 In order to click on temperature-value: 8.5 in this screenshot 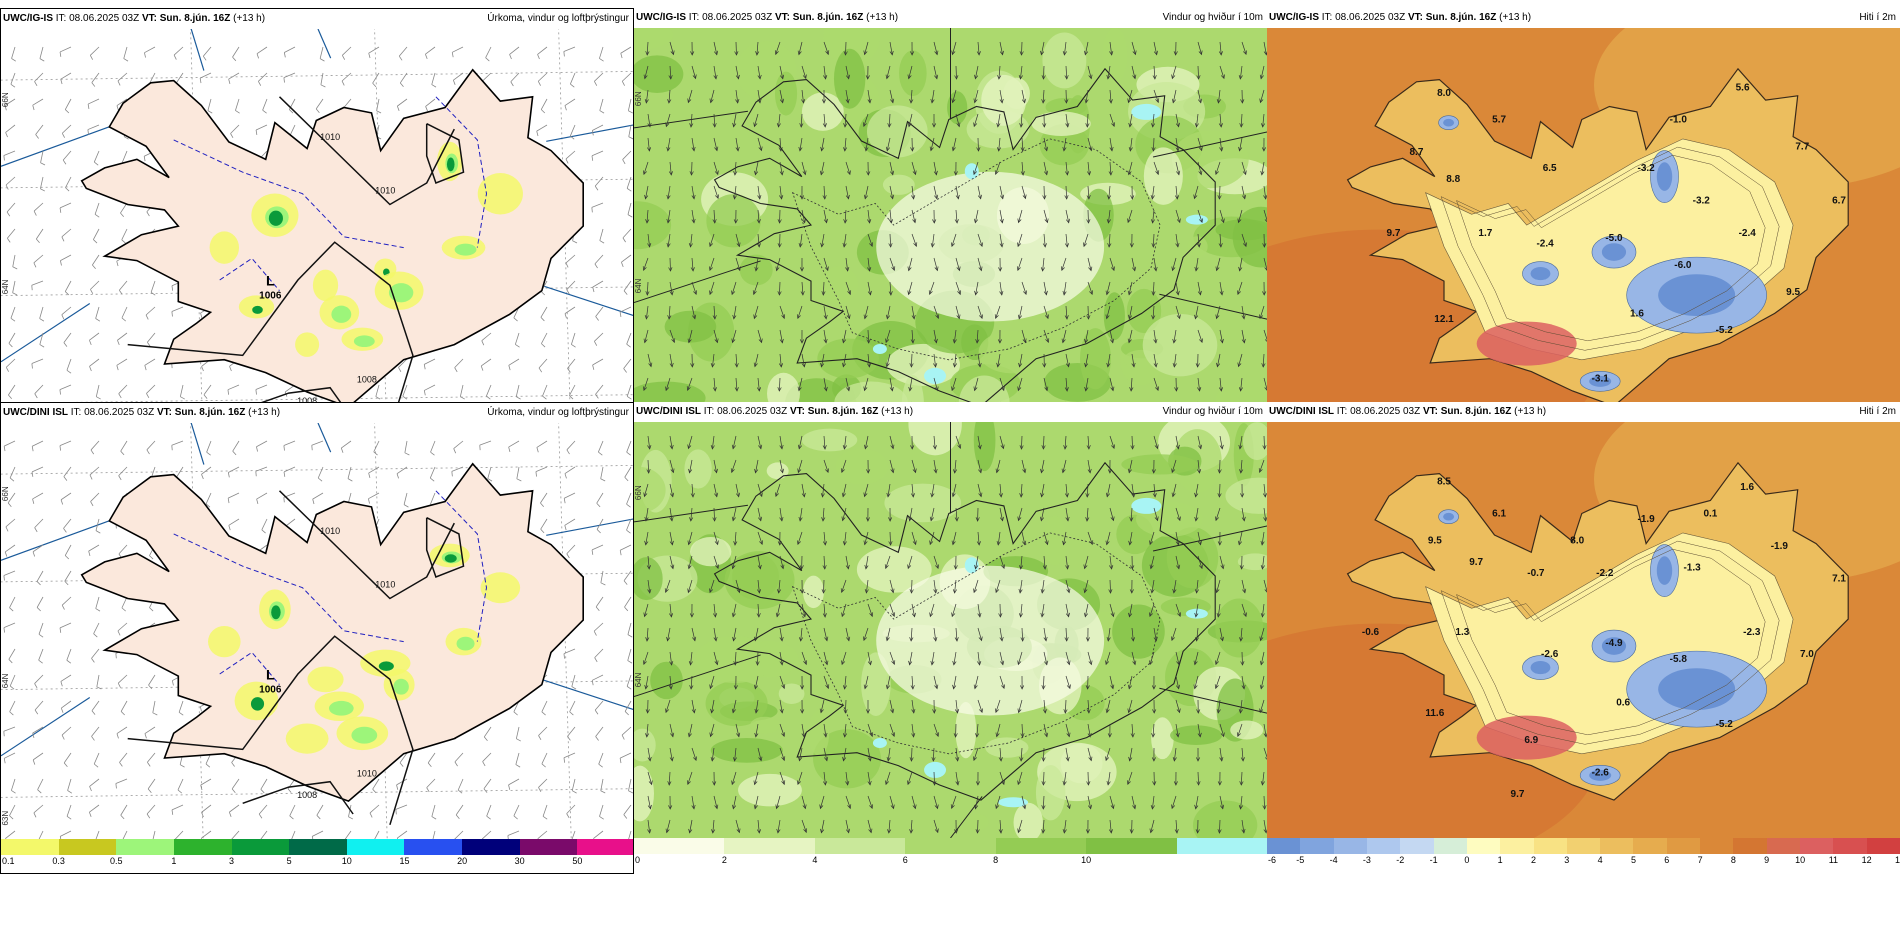, I will do `click(1444, 481)`.